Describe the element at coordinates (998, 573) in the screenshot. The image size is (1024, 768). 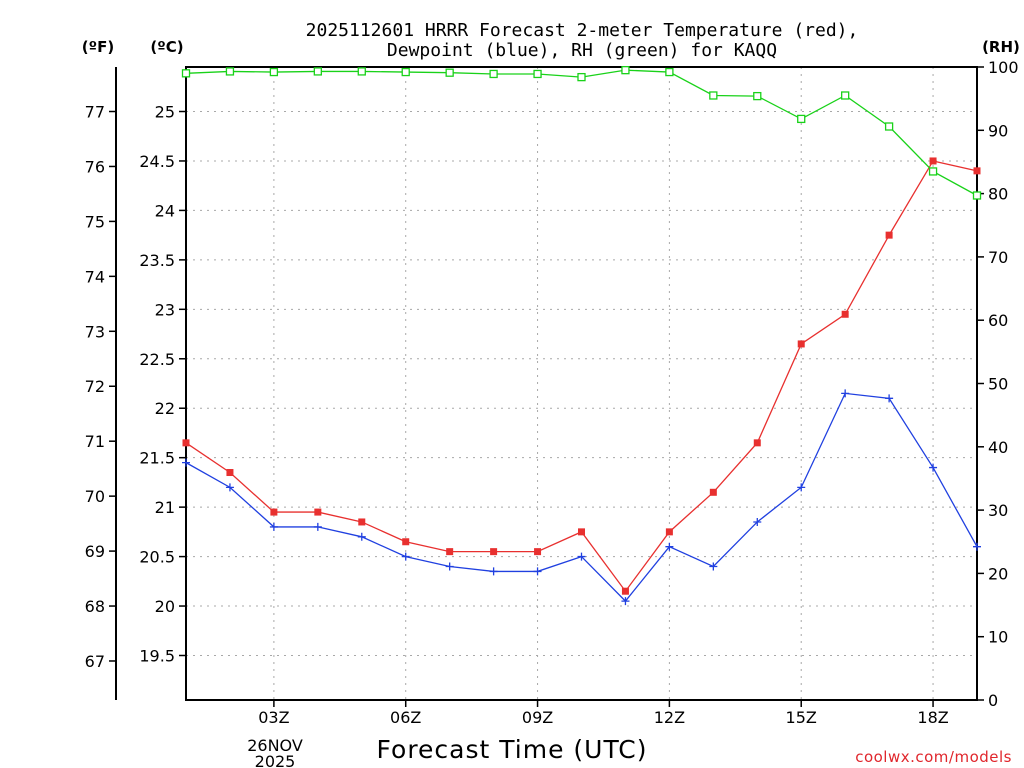
I see `rh-tick-label: 20` at that location.